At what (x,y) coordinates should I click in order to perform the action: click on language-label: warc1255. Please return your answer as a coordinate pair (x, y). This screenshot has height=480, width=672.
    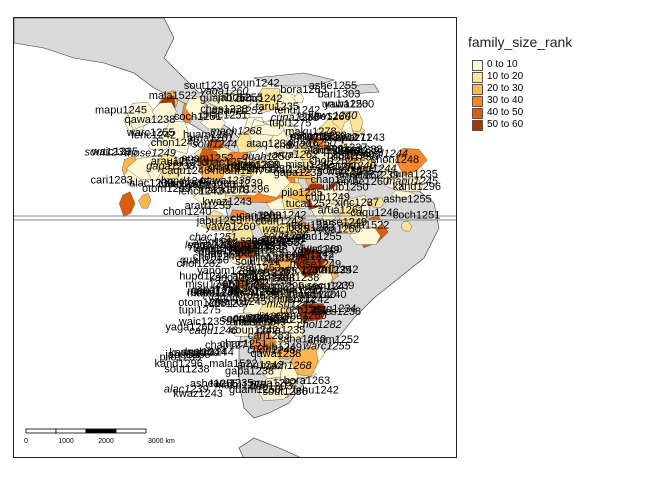
    Looking at the image, I should click on (327, 346).